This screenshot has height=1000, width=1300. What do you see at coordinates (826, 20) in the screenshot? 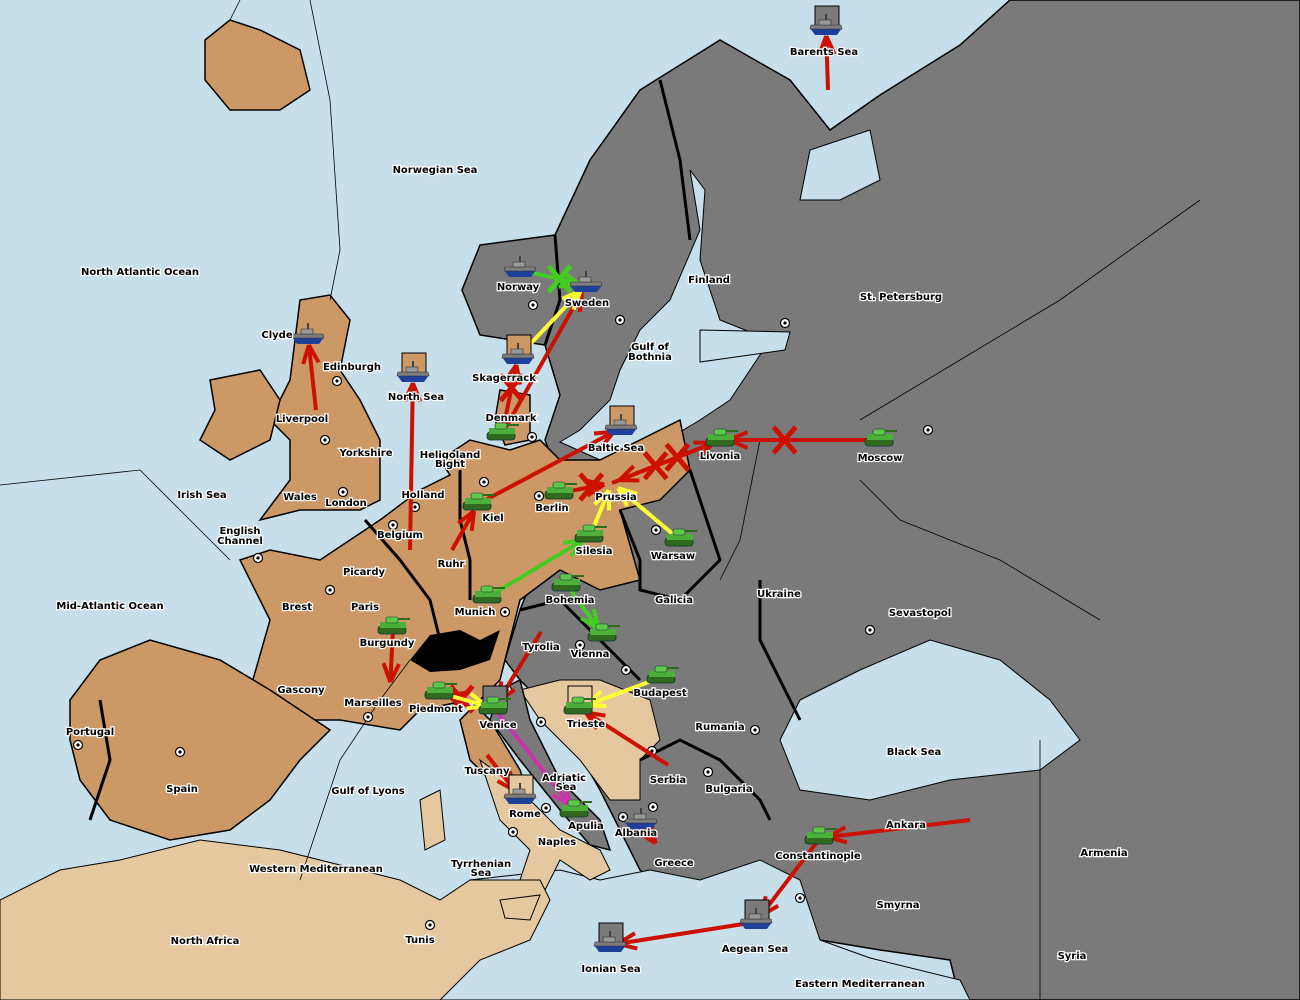
I see `fleet-unit-barents-sea` at bounding box center [826, 20].